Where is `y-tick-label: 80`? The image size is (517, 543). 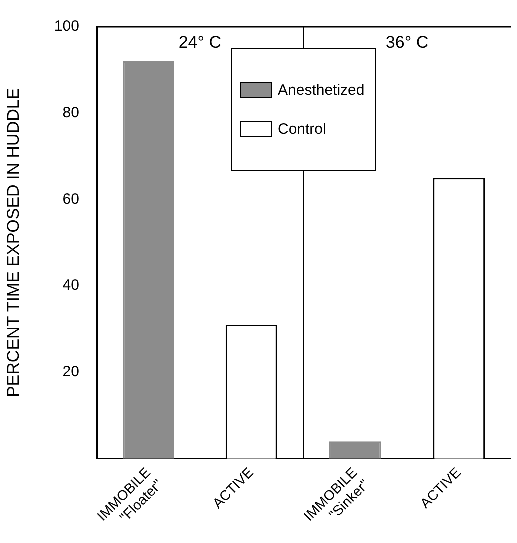 y-tick-label: 80 is located at coordinates (71, 113).